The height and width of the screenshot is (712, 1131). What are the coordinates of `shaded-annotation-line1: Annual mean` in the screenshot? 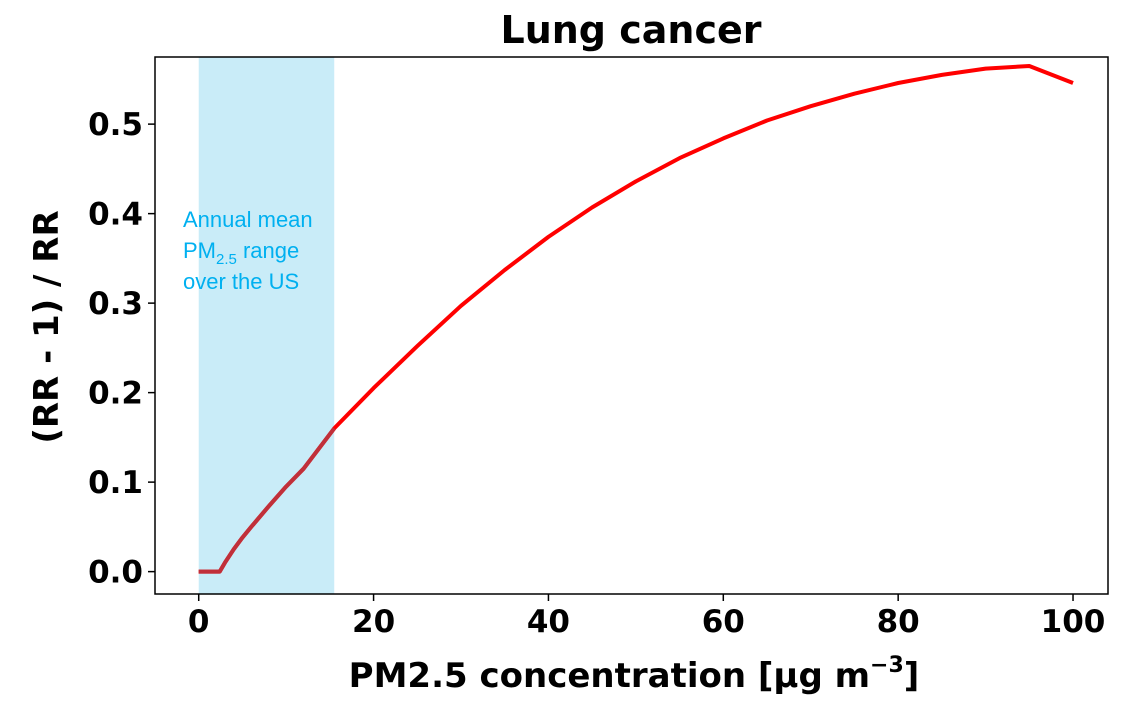 It's located at (248, 219).